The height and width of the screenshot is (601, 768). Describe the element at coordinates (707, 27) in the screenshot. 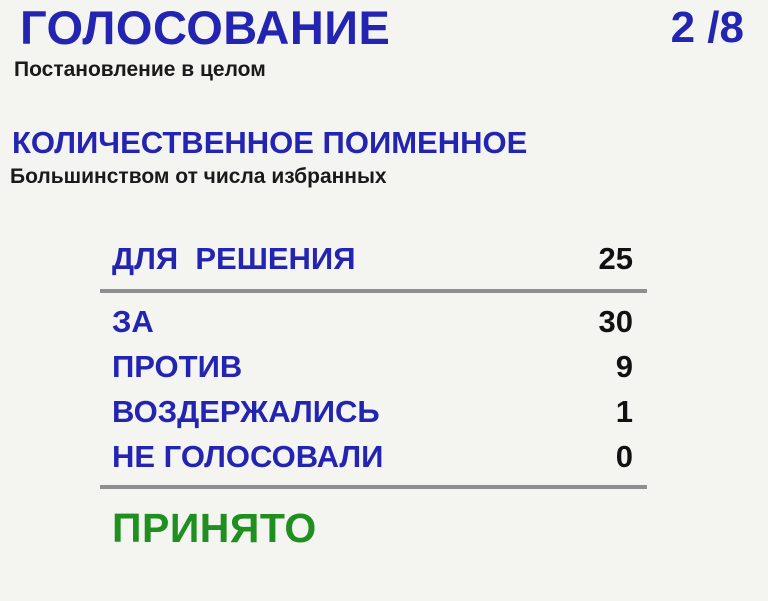

I see `vote-counter: 2 /8` at that location.